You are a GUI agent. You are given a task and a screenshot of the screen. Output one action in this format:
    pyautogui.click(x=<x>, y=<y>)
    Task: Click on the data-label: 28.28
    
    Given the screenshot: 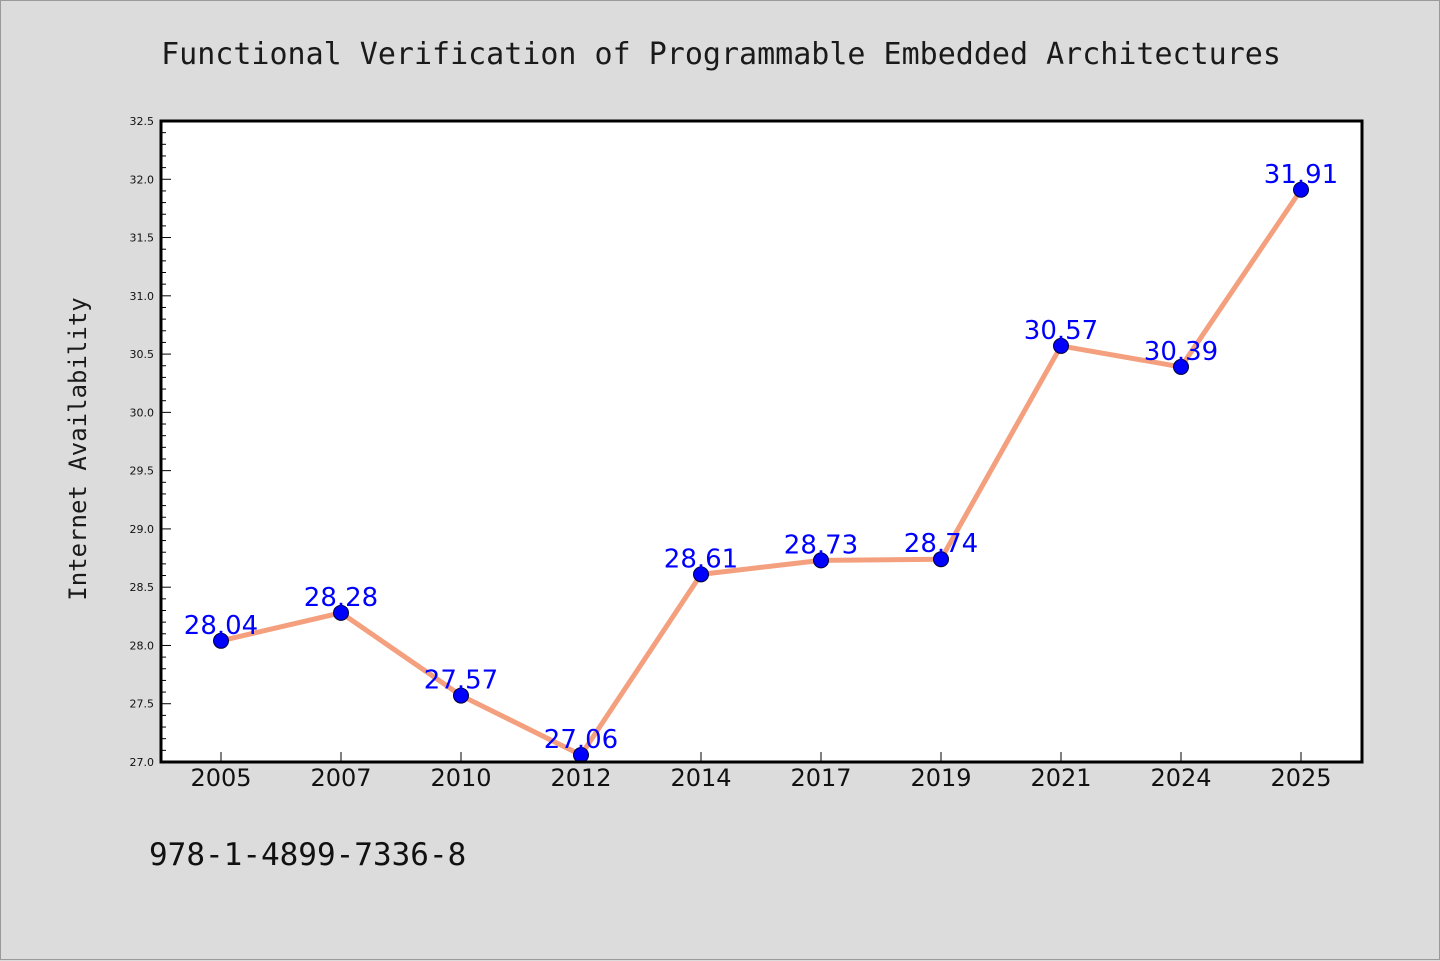 What is the action you would take?
    pyautogui.click(x=341, y=598)
    